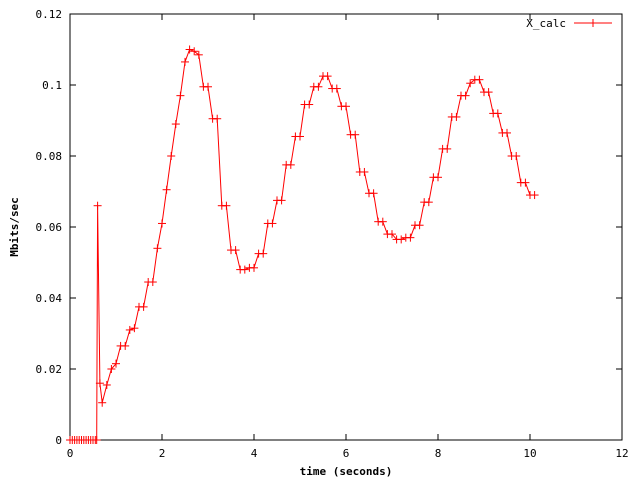 This screenshot has width=640, height=484. I want to click on y-axis-tick-labels: 0 0.02 0.04 0.06 0.08 0.1 0.12, so click(49, 227).